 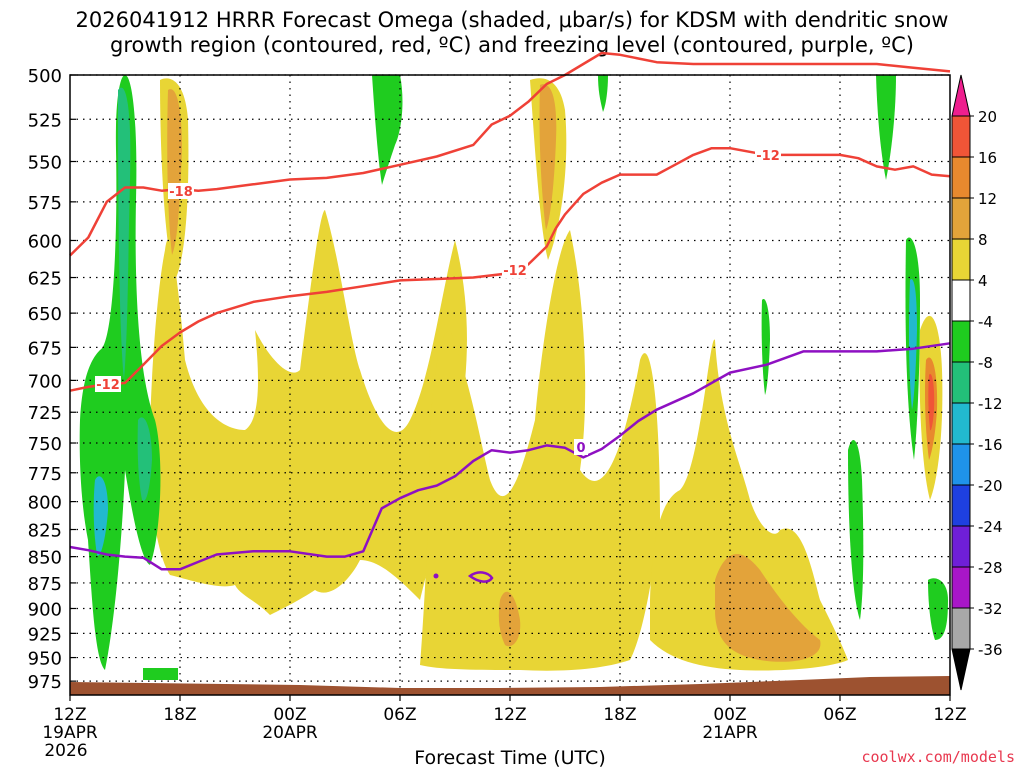 I want to click on y-tick-label: 650, so click(x=45, y=314).